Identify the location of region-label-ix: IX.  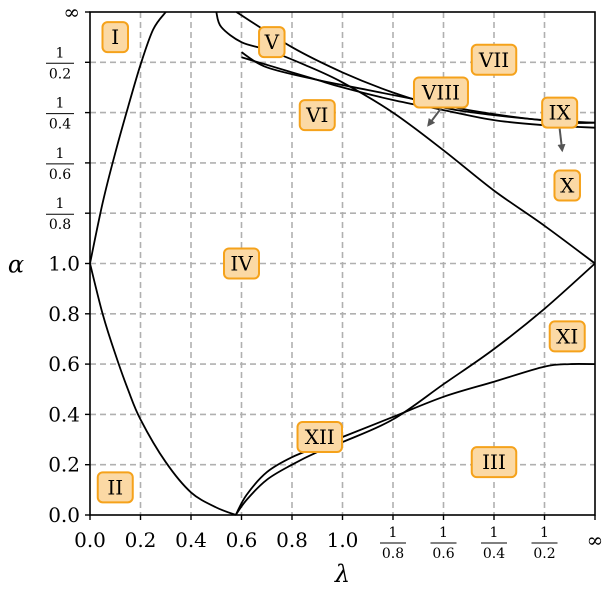
(560, 112).